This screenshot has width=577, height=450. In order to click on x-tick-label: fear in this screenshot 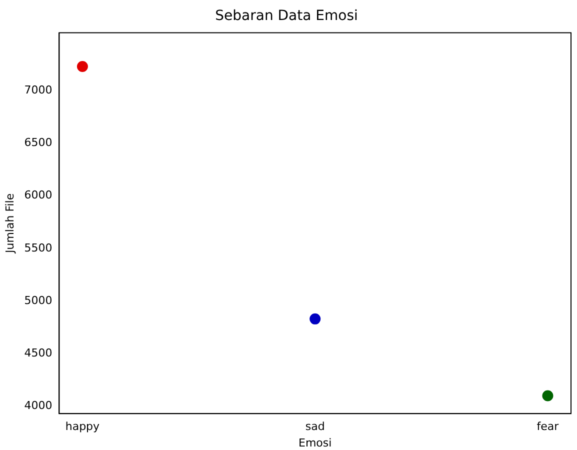, I will do `click(548, 427)`.